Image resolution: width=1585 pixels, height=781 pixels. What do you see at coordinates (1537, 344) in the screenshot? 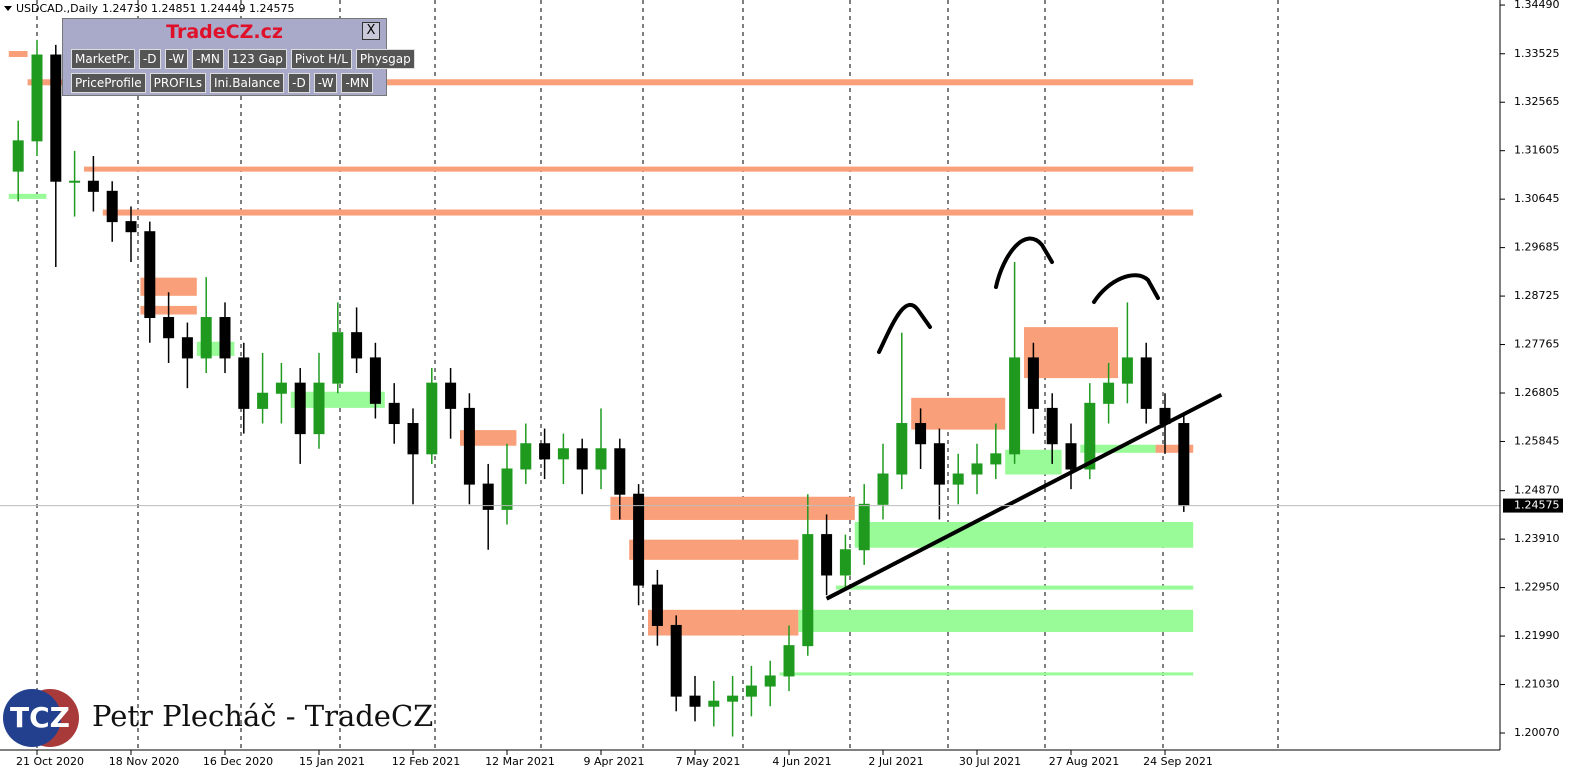
I see `y-tick-label: 1.27765` at bounding box center [1537, 344].